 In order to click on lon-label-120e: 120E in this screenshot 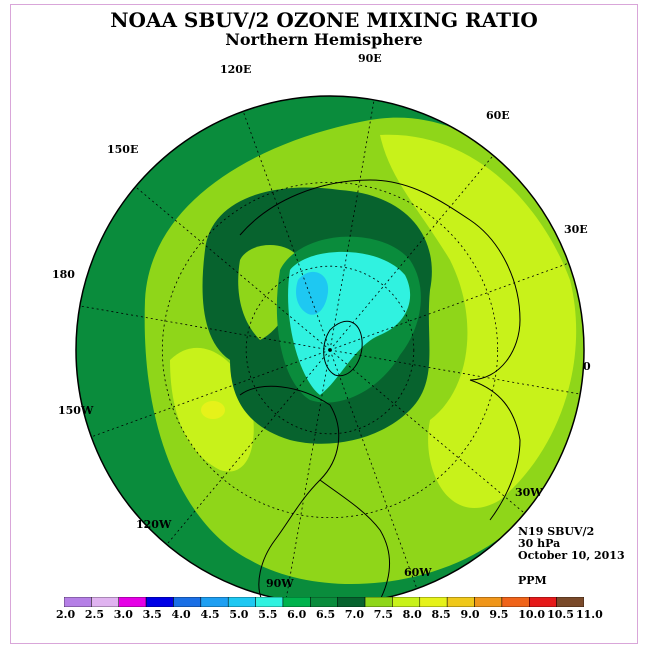, I will do `click(236, 69)`.